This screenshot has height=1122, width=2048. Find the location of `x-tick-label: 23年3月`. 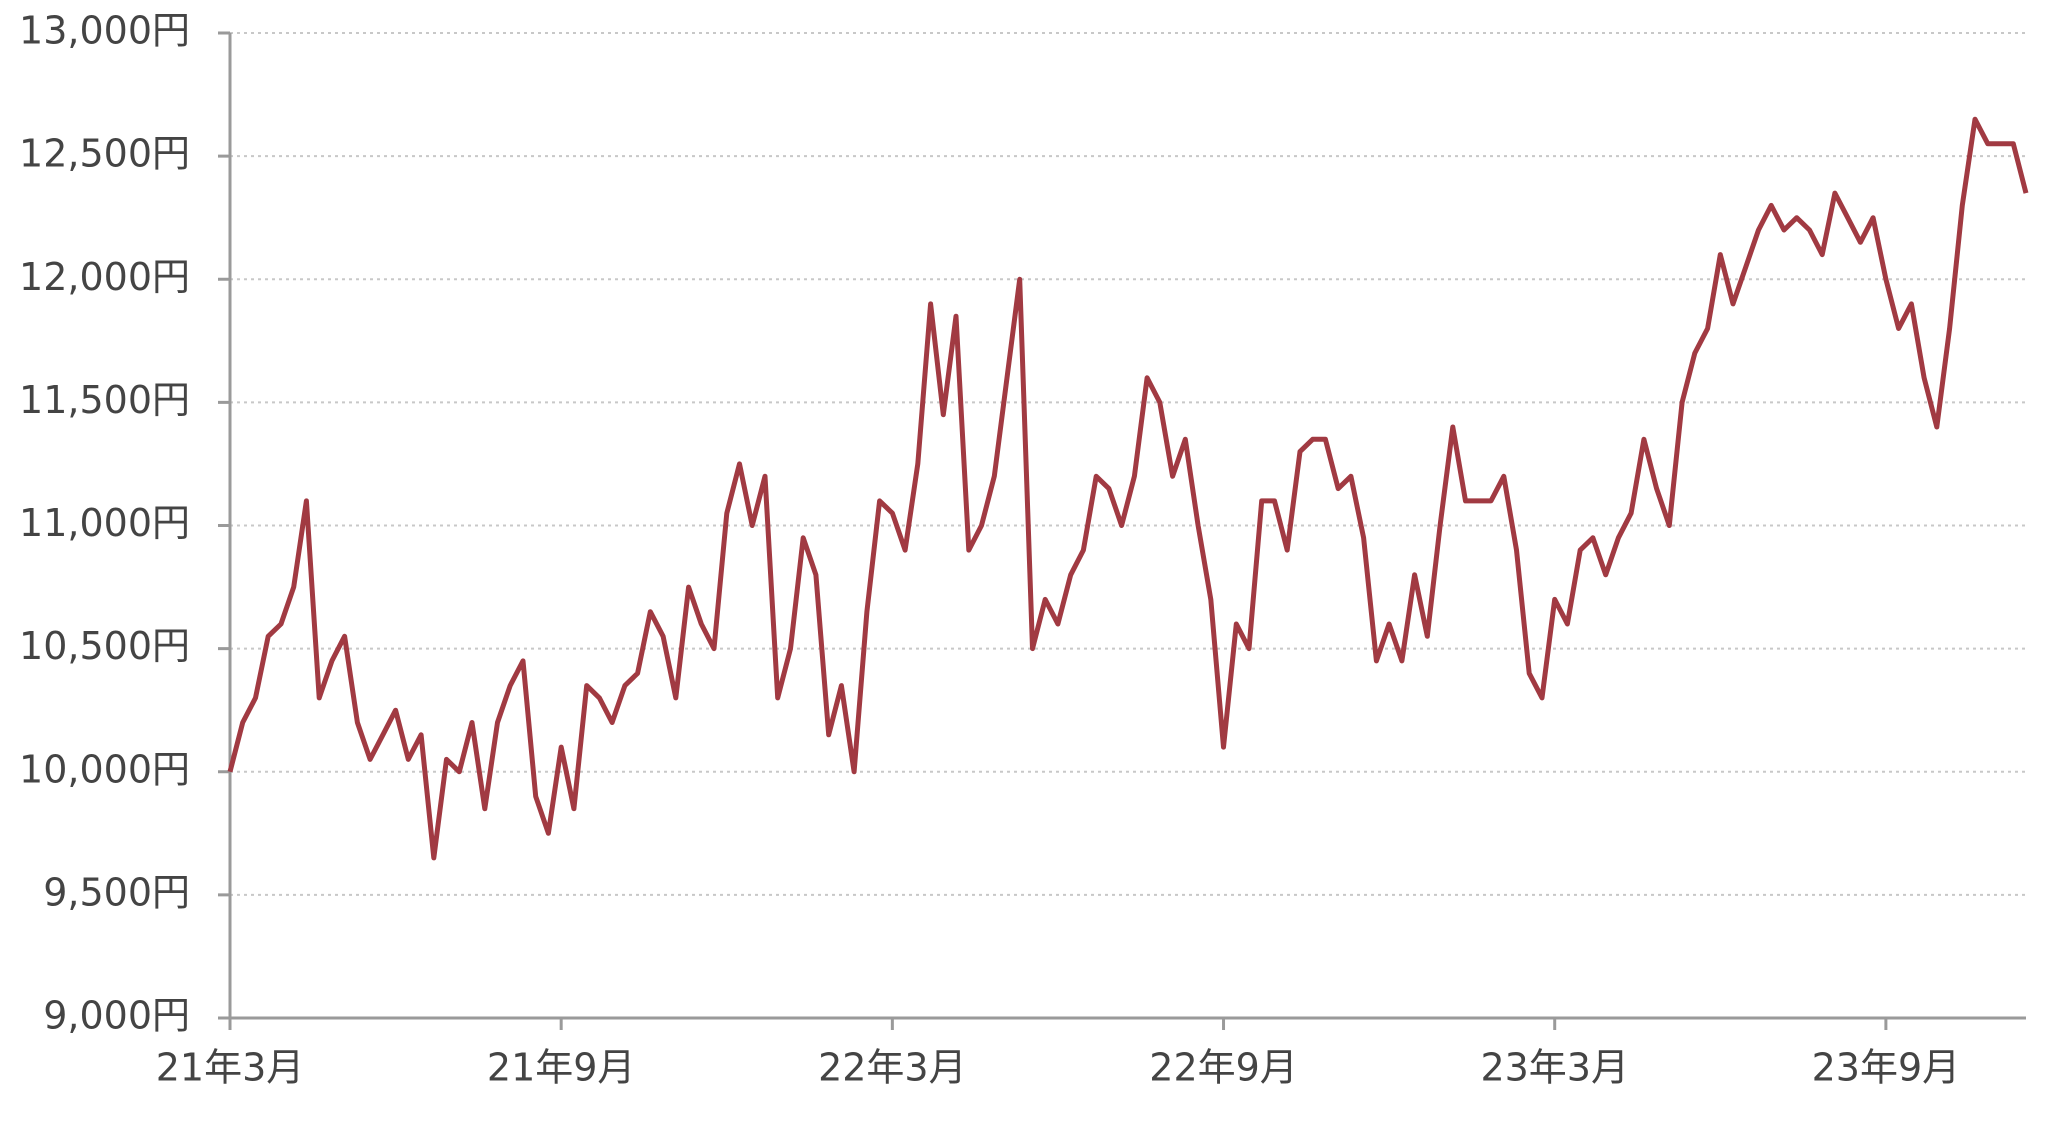

x-tick-label: 23年3月 is located at coordinates (1554, 1068).